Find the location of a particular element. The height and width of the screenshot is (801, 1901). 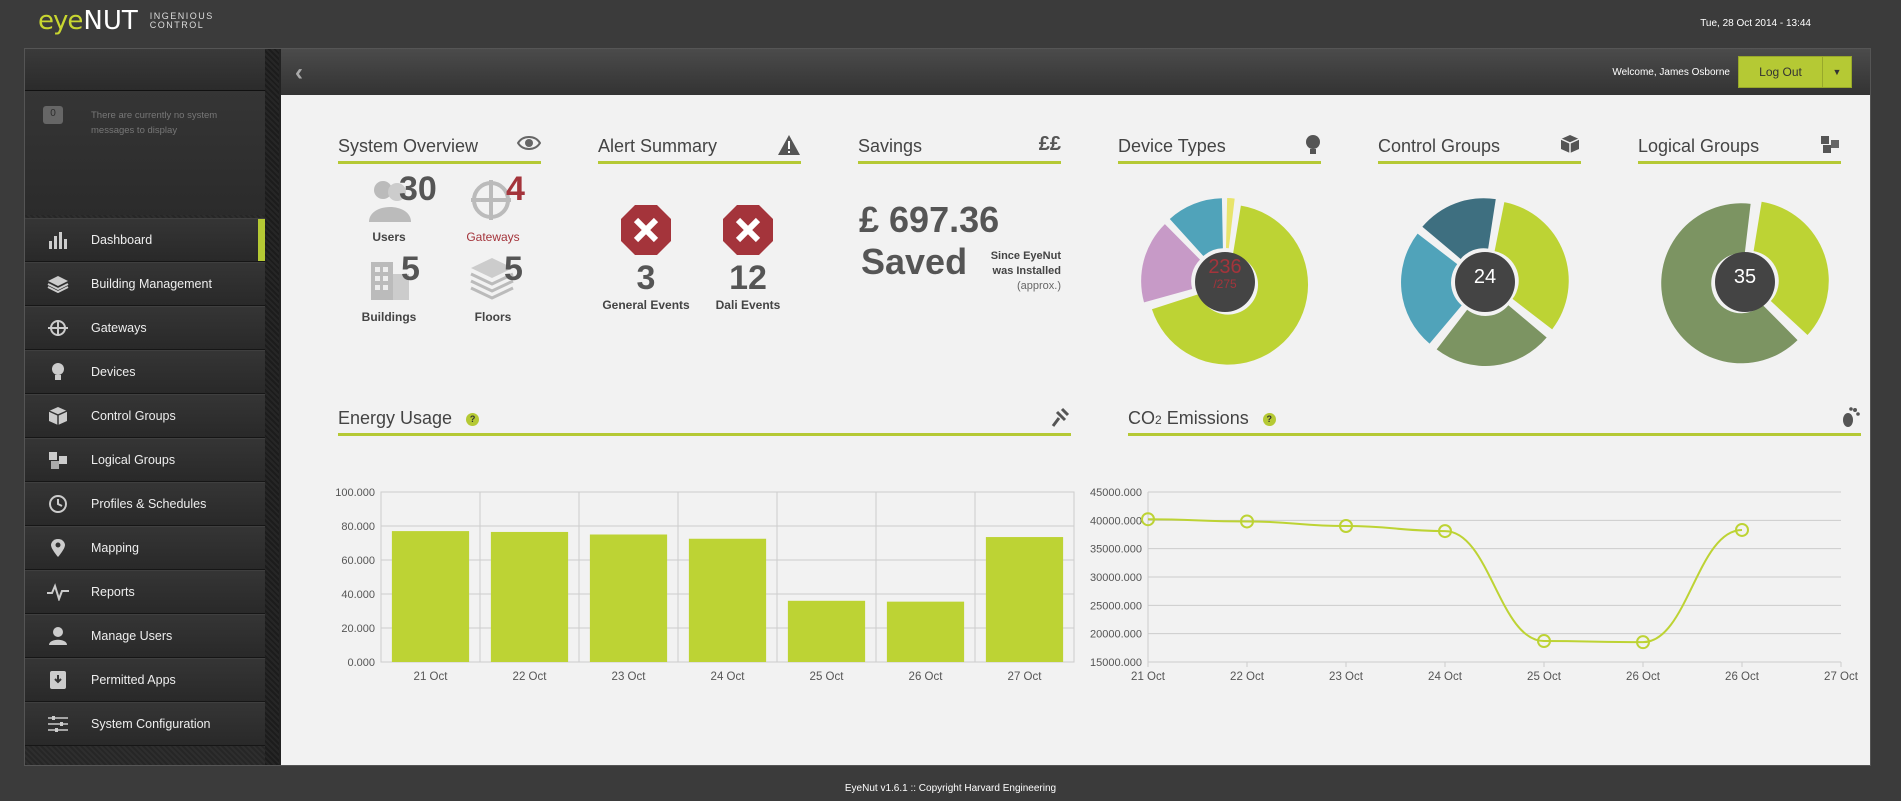

sidebar-item-building-management: Building Management is located at coordinates (145, 284).